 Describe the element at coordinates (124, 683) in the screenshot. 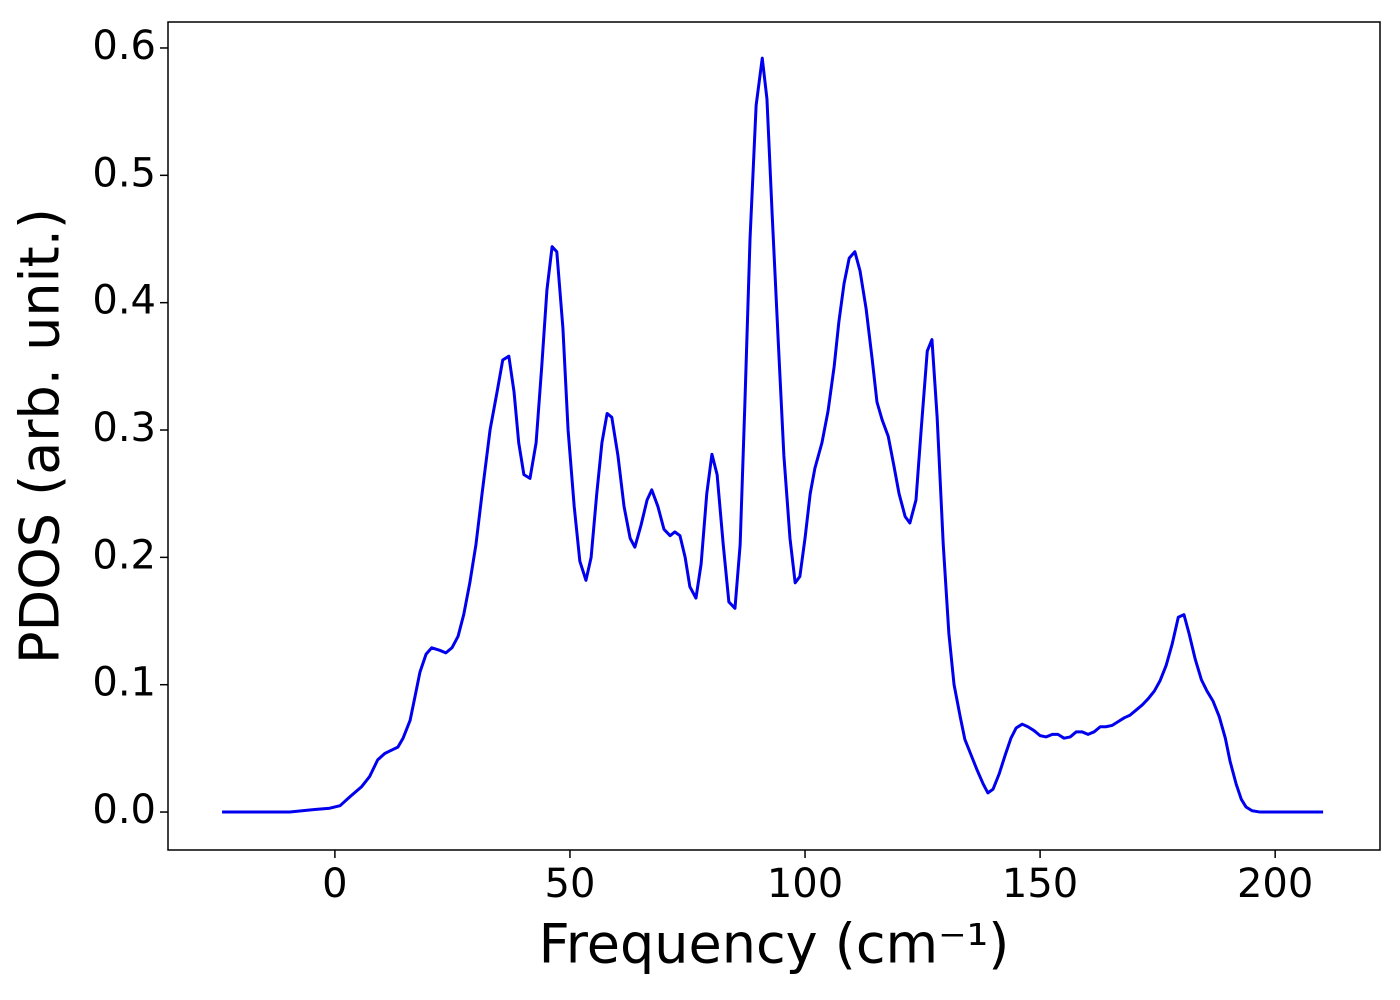

I see `y-tick-label: 0.1` at that location.